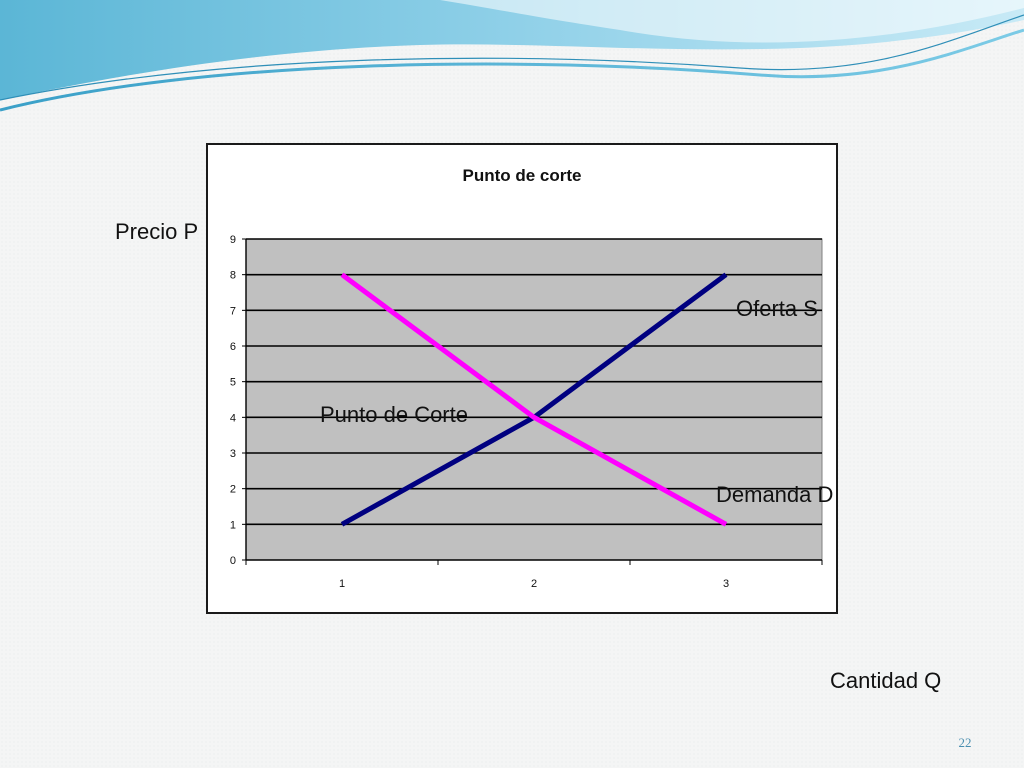  What do you see at coordinates (233, 454) in the screenshot?
I see `y-tick-label: 3` at bounding box center [233, 454].